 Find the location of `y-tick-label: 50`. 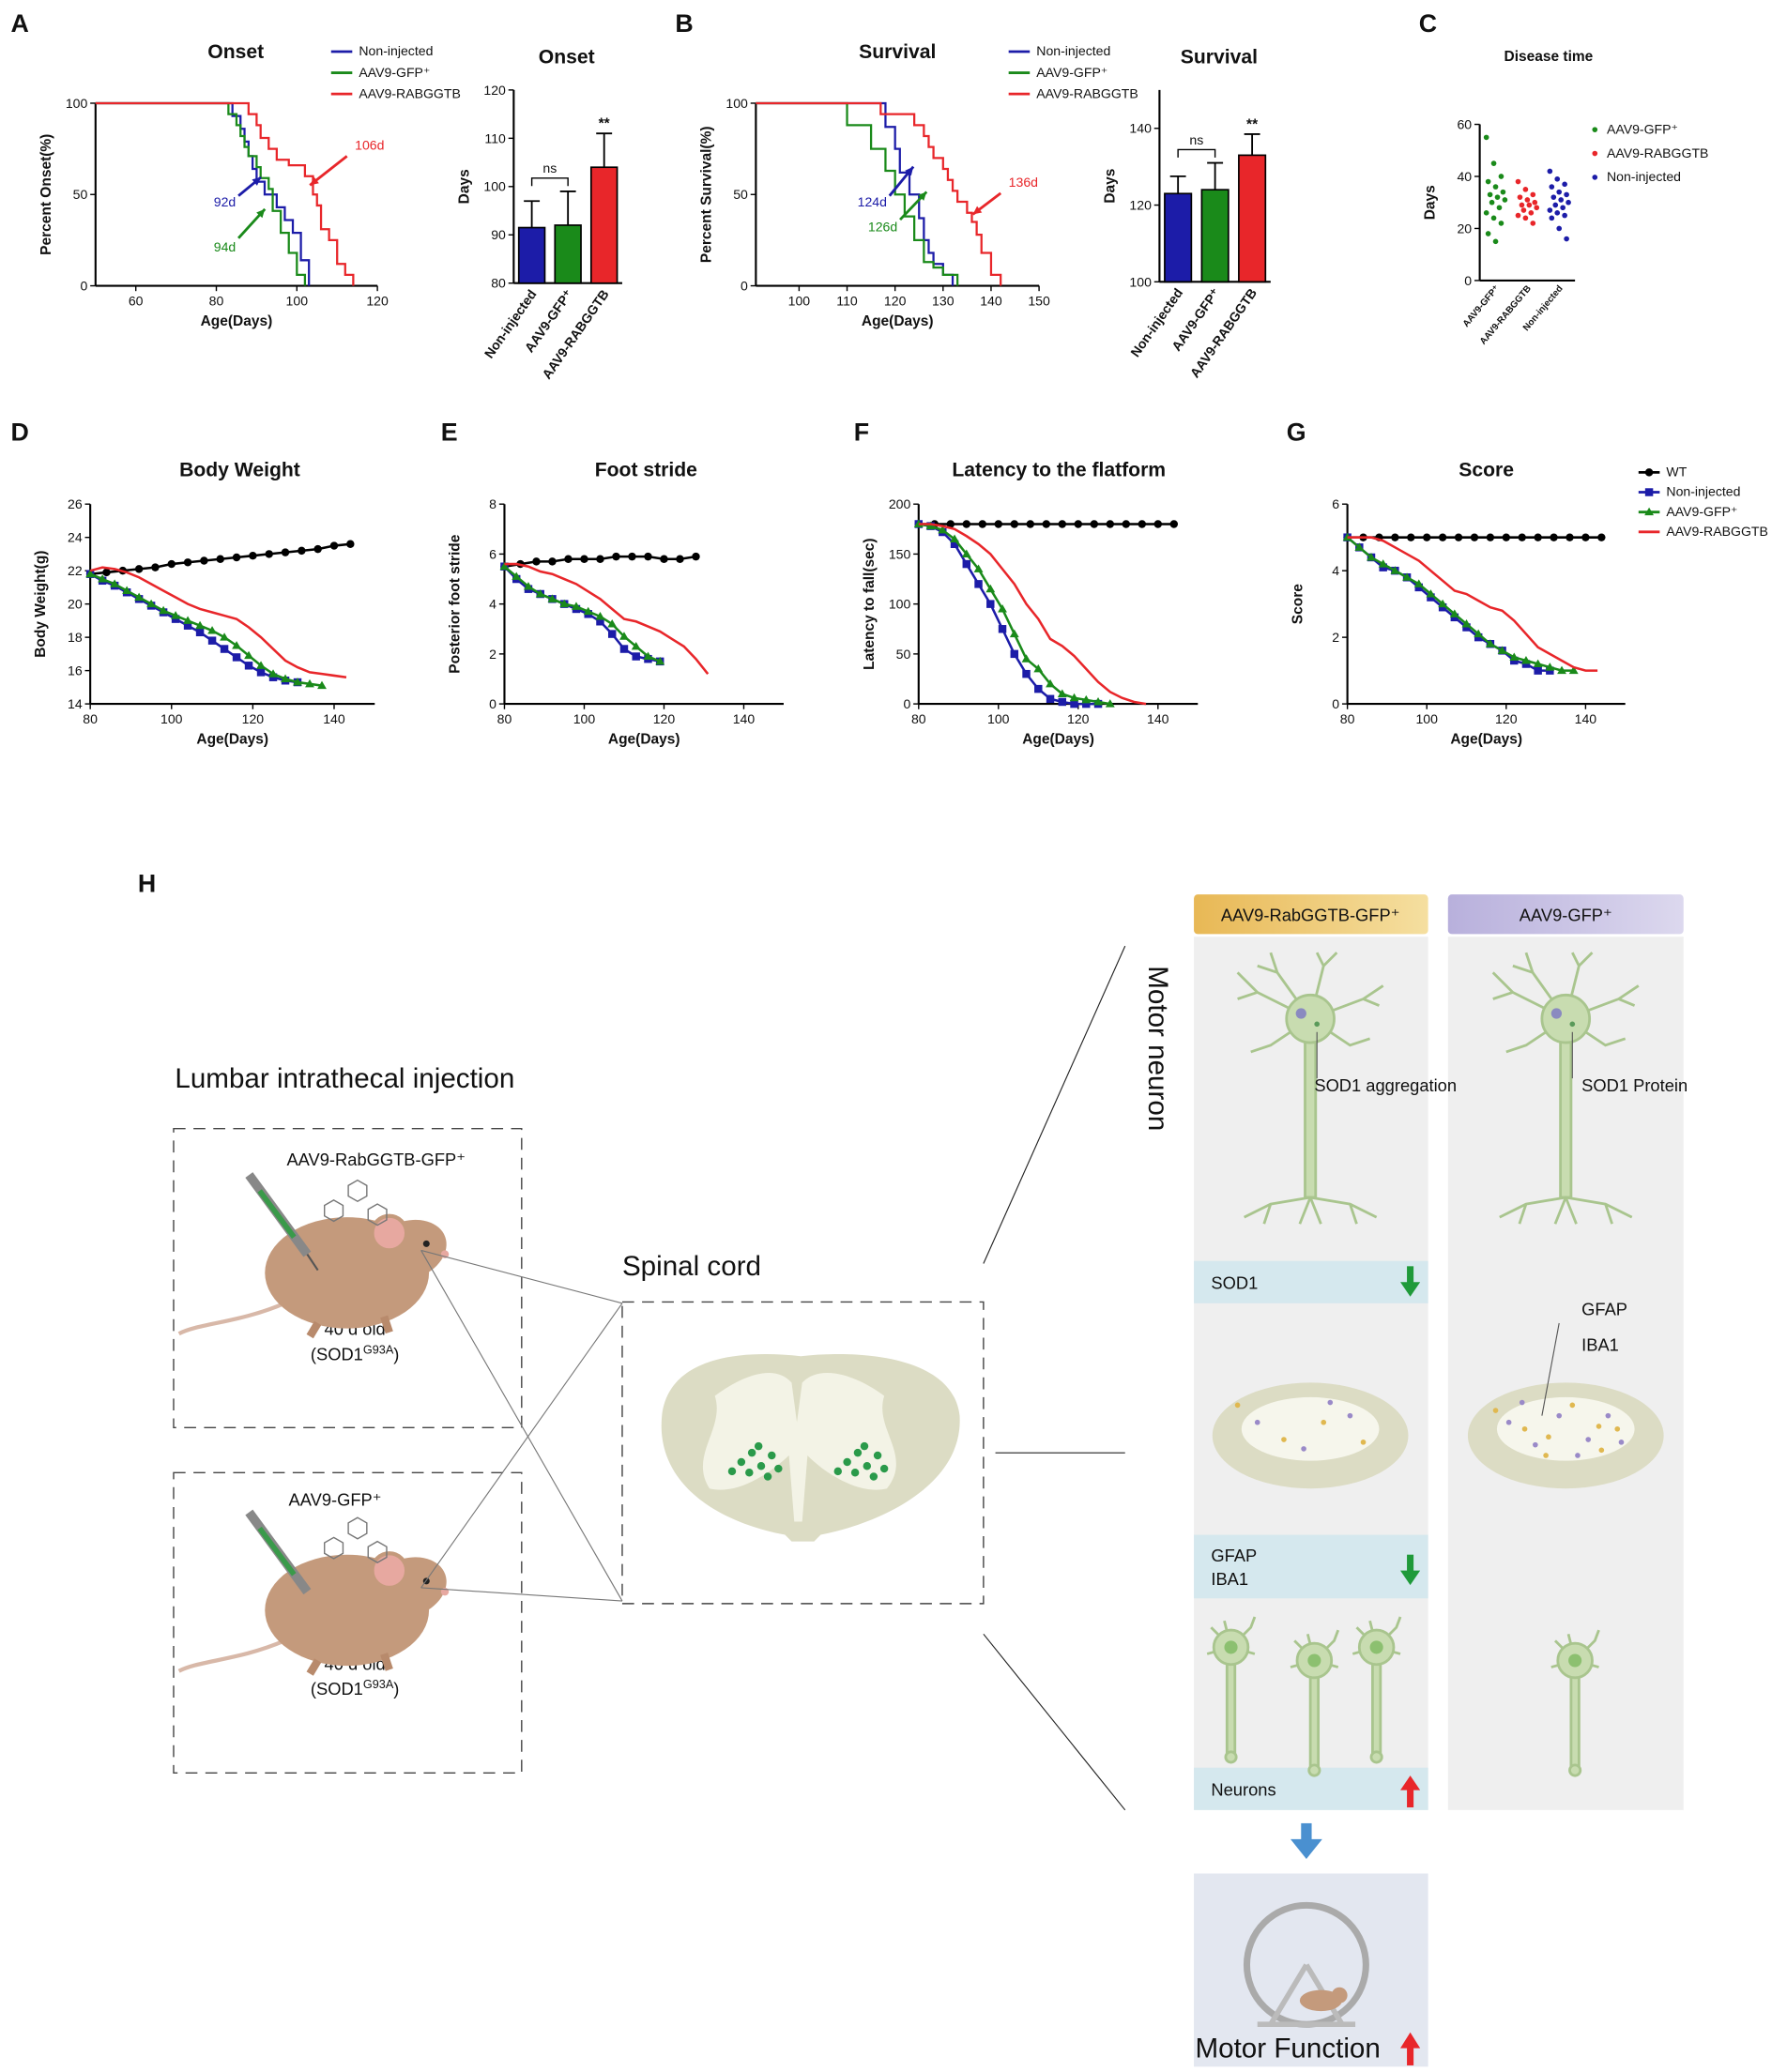

y-tick-label: 50 is located at coordinates (904, 654).